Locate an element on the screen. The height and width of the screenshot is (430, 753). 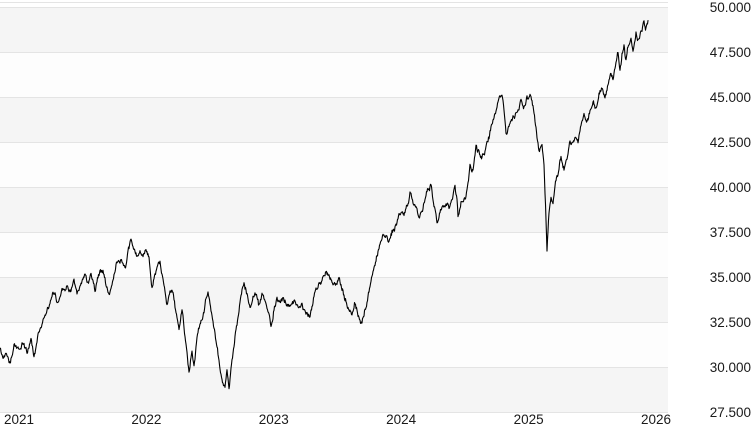
y-axis-label: 45.000 is located at coordinates (730, 97).